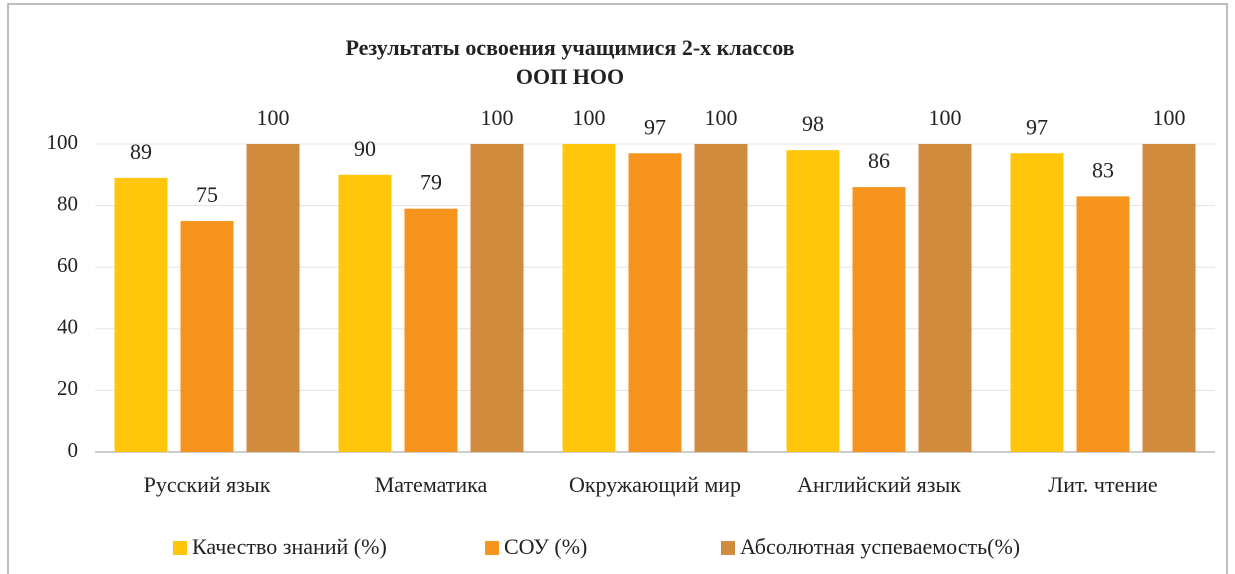 The width and height of the screenshot is (1235, 574). What do you see at coordinates (207, 484) in the screenshot?
I see `x-tick-label: Русский язык` at bounding box center [207, 484].